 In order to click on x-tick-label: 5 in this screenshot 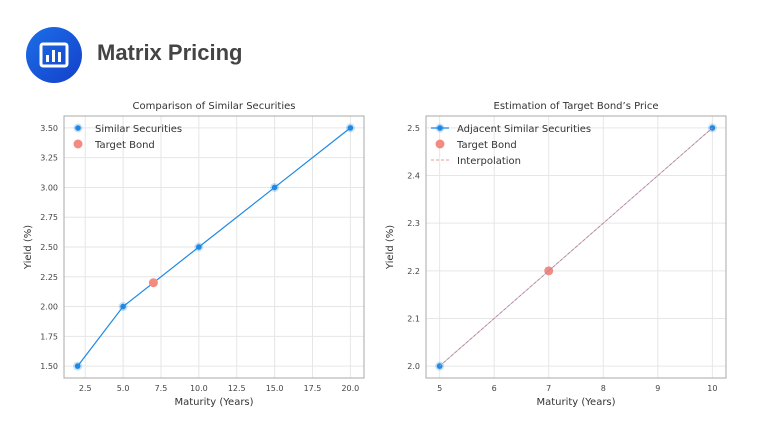, I will do `click(439, 388)`.